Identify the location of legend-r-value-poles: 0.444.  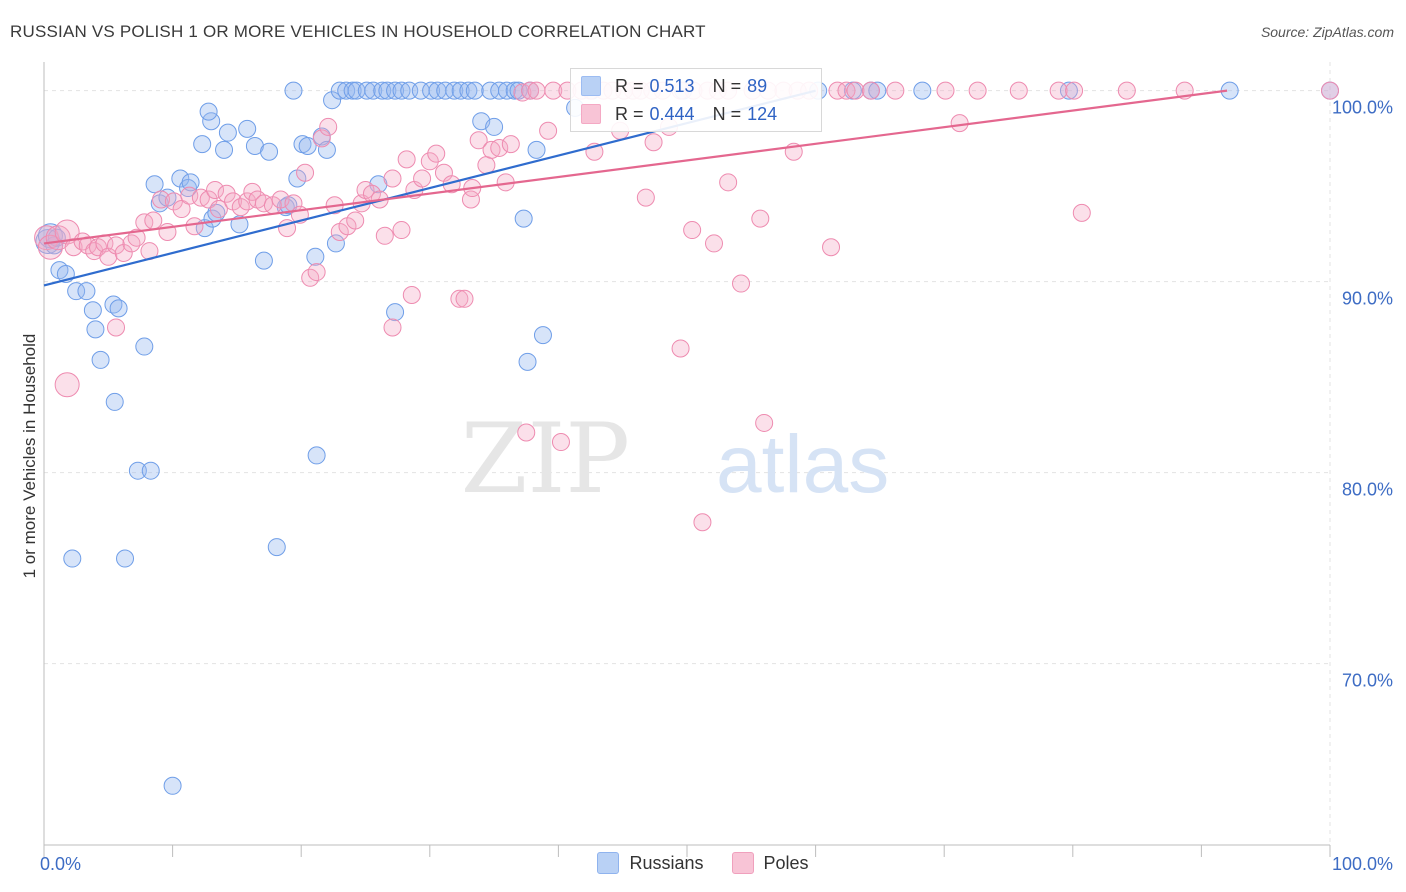
(672, 113).